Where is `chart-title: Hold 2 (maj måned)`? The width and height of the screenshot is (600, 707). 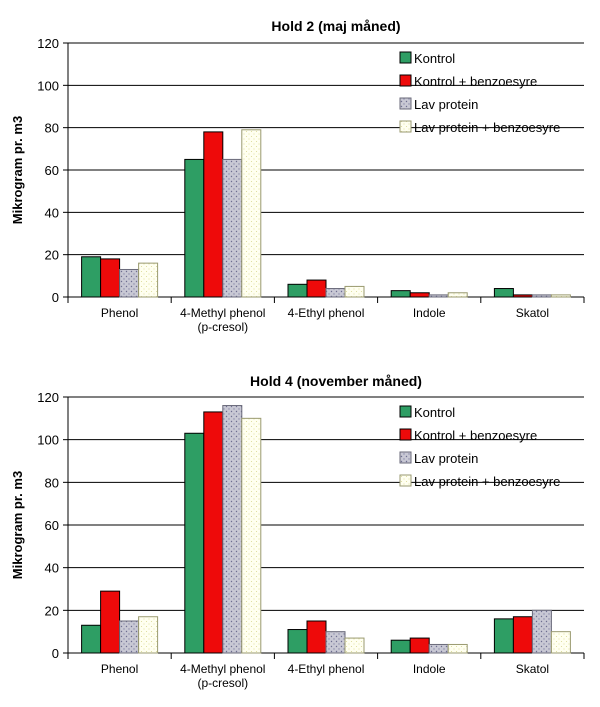
chart-title: Hold 2 (maj måned) is located at coordinates (335, 26).